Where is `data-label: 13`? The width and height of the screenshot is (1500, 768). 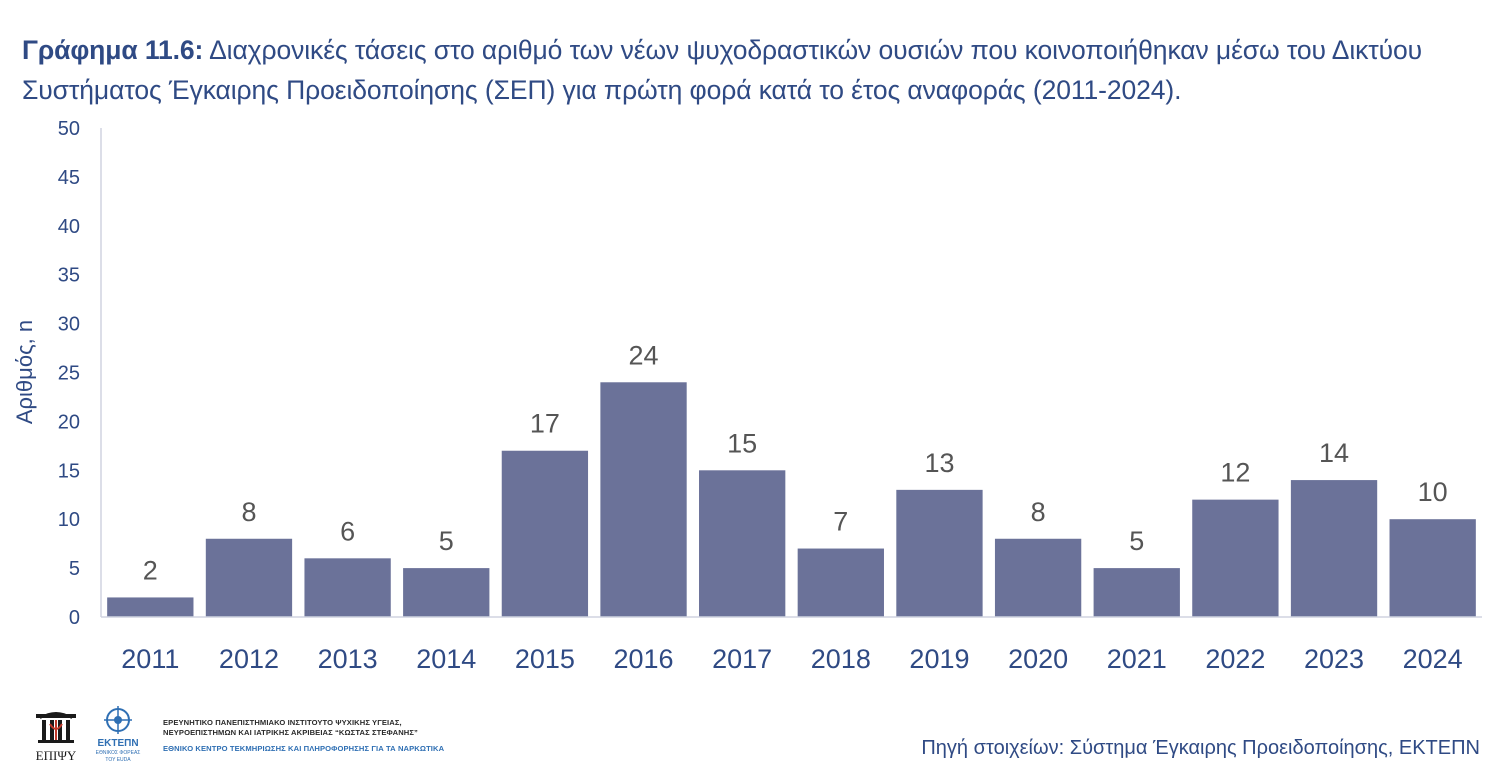
data-label: 13 is located at coordinates (939, 463).